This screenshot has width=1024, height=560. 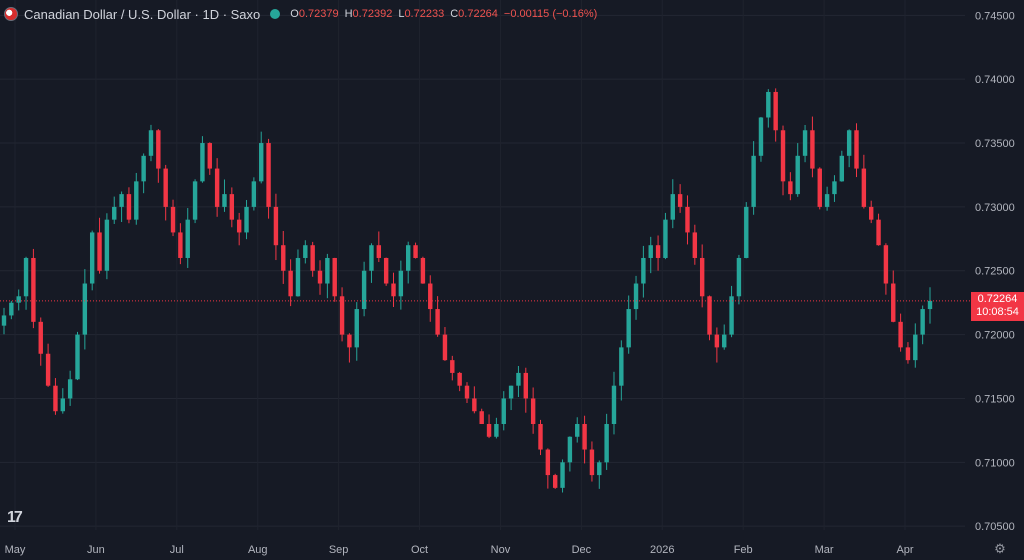 I want to click on high-label: H, so click(x=348, y=14).